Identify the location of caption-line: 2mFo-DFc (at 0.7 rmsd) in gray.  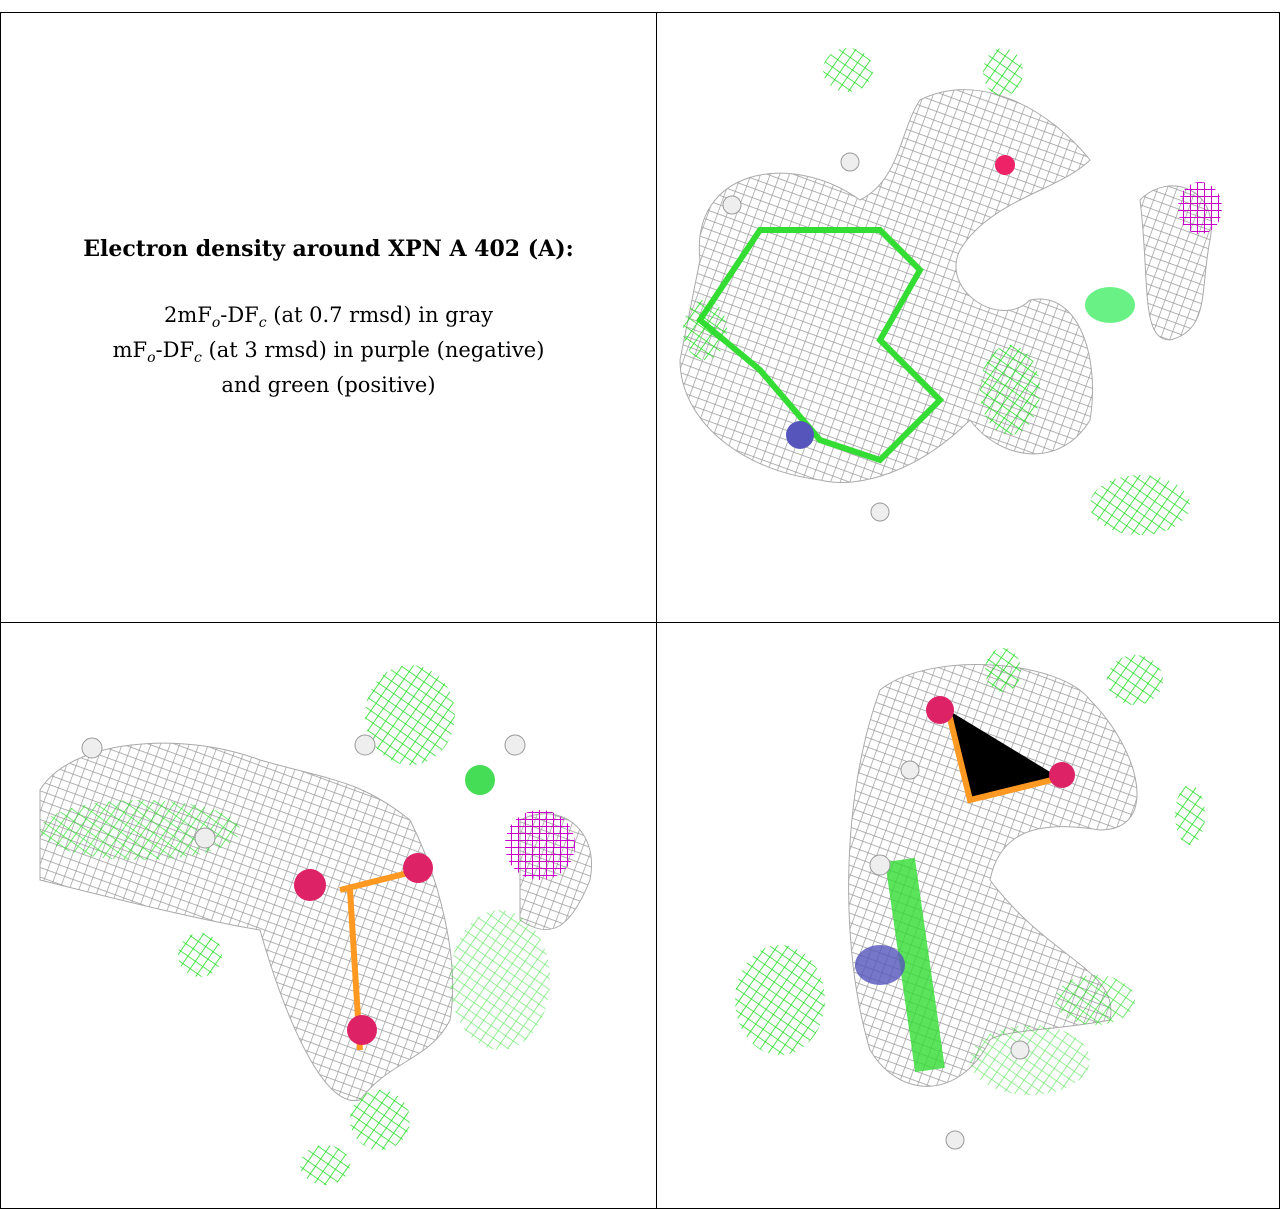
(329, 319).